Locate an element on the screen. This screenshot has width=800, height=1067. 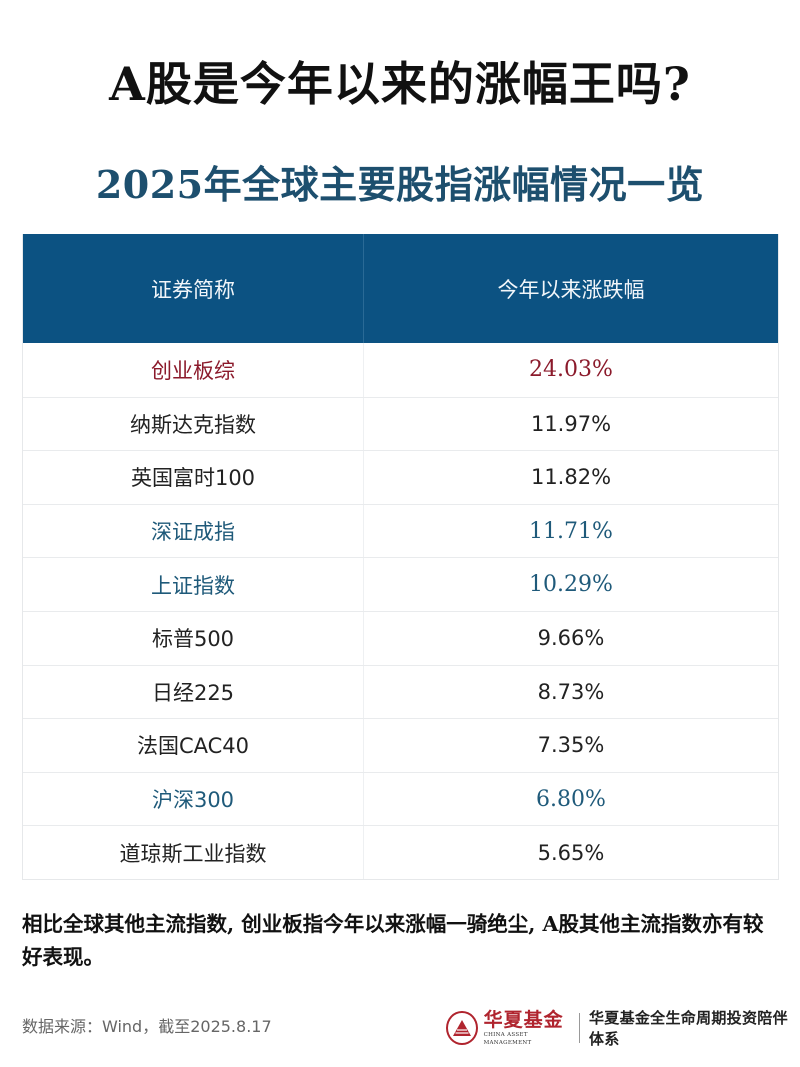
index-name: 标普500 is located at coordinates (193, 639).